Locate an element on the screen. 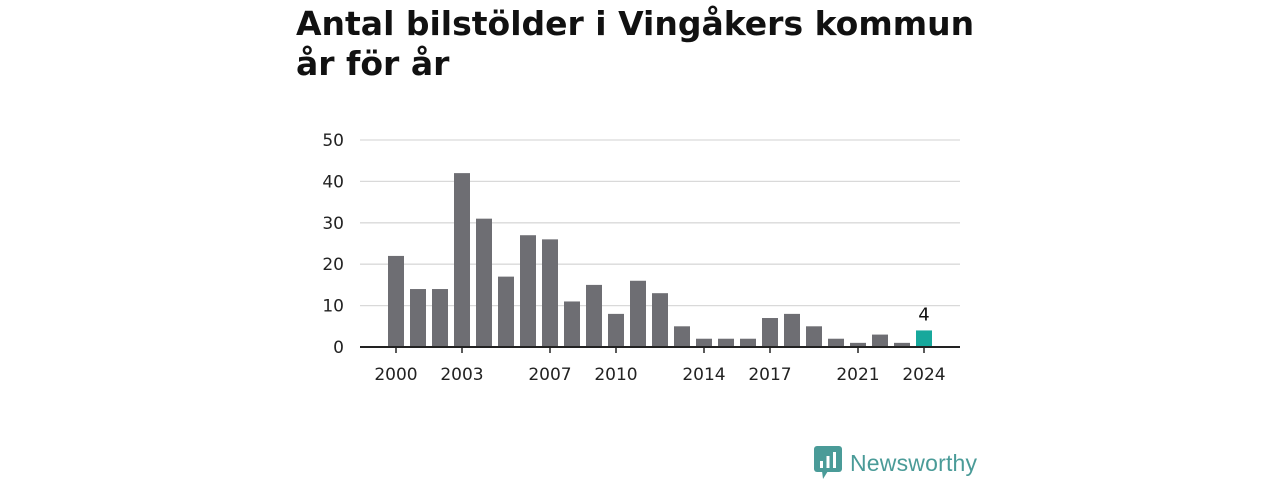 The image size is (1280, 481). bar-2012 is located at coordinates (660, 320).